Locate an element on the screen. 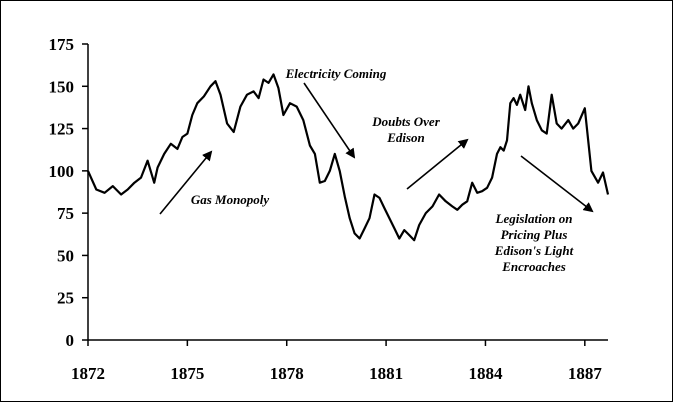 The height and width of the screenshot is (402, 673). gas-arrow is located at coordinates (186, 182).